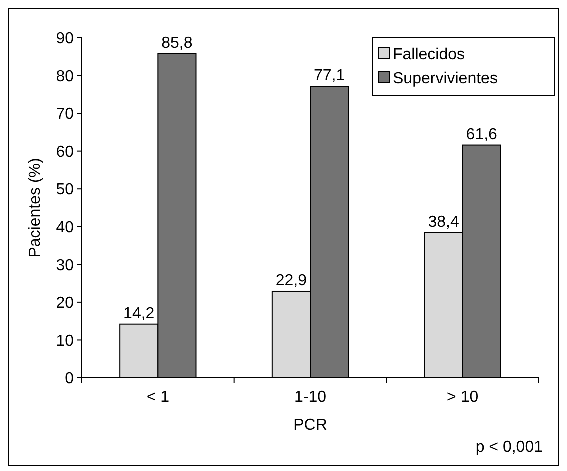 This screenshot has width=567, height=471. Describe the element at coordinates (69, 379) in the screenshot. I see `y-tick-label: 0` at that location.